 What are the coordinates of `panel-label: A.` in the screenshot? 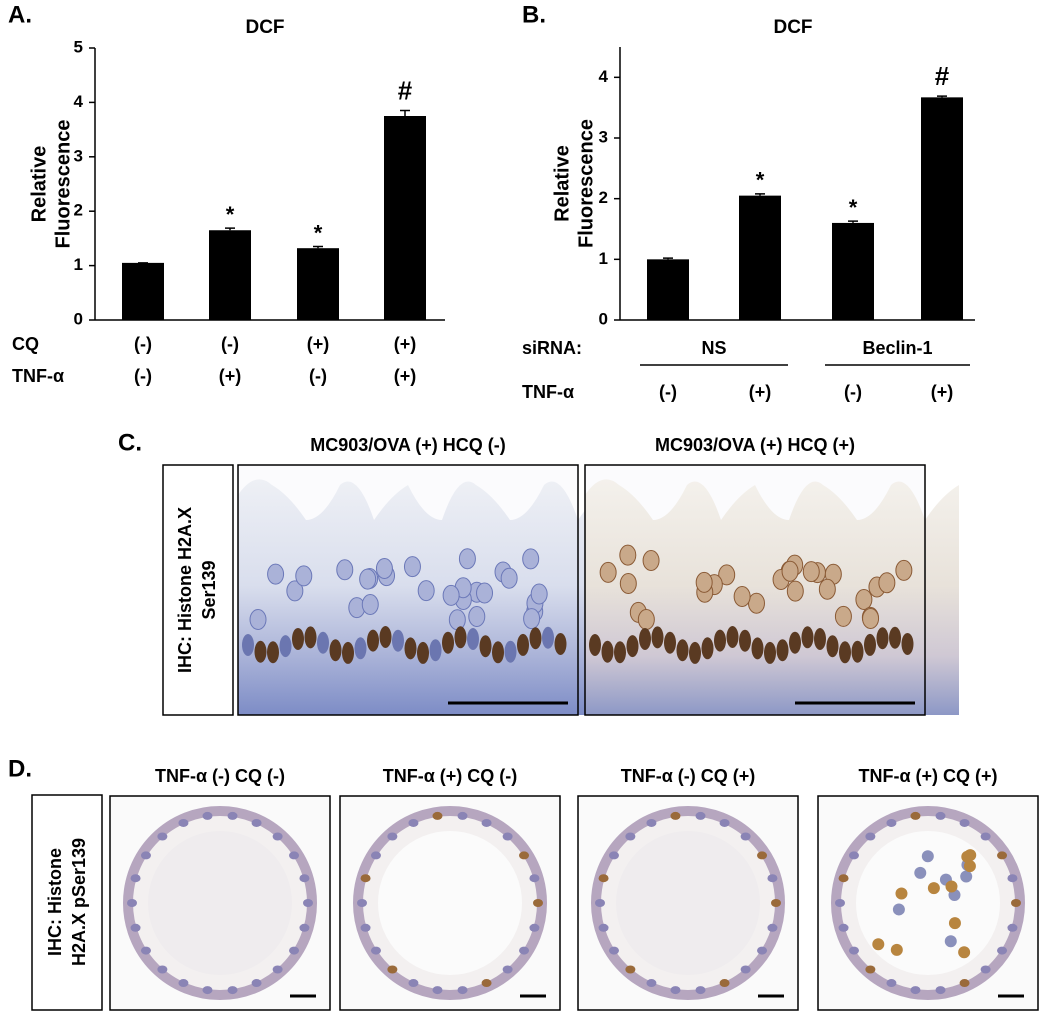 It's located at (20, 14).